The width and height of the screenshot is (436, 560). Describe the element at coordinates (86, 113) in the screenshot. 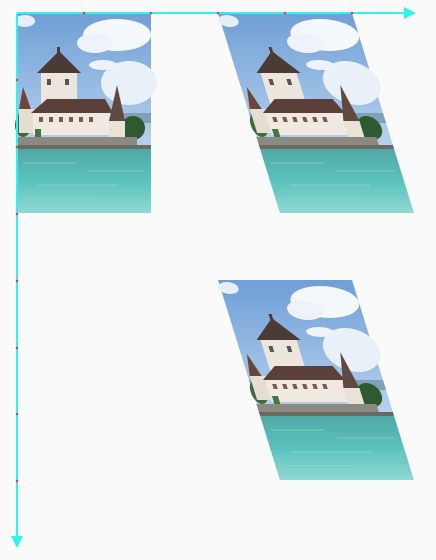

I see `image-original` at that location.